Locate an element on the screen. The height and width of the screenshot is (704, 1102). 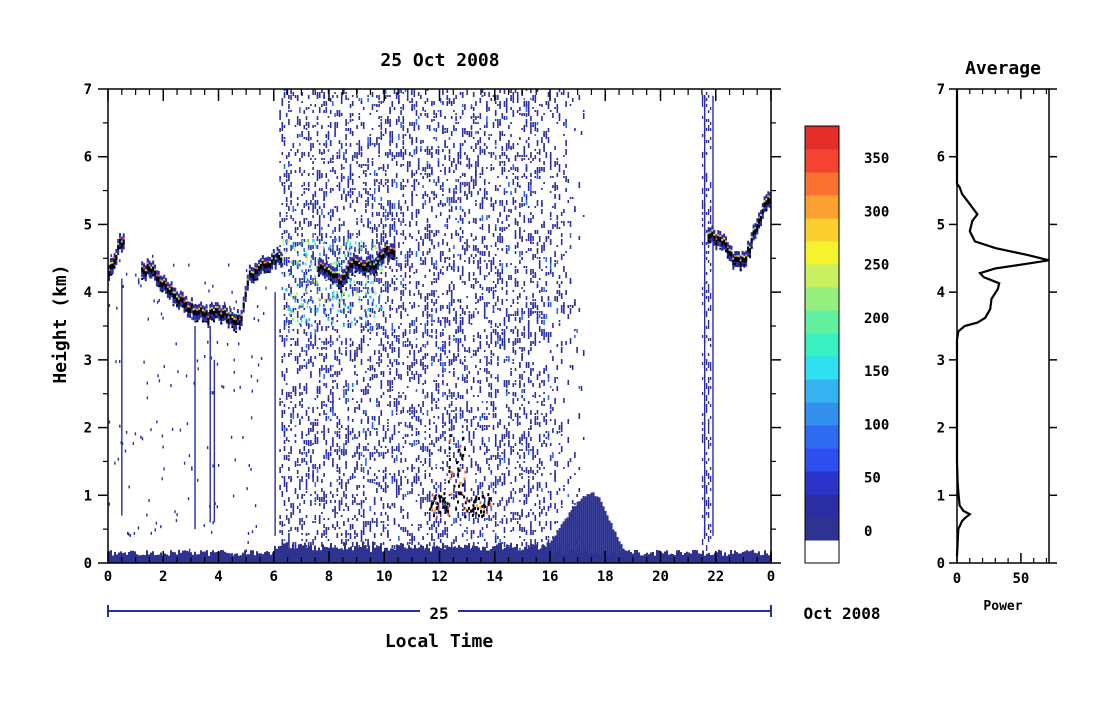
x-tick-label: 8 is located at coordinates (329, 577).